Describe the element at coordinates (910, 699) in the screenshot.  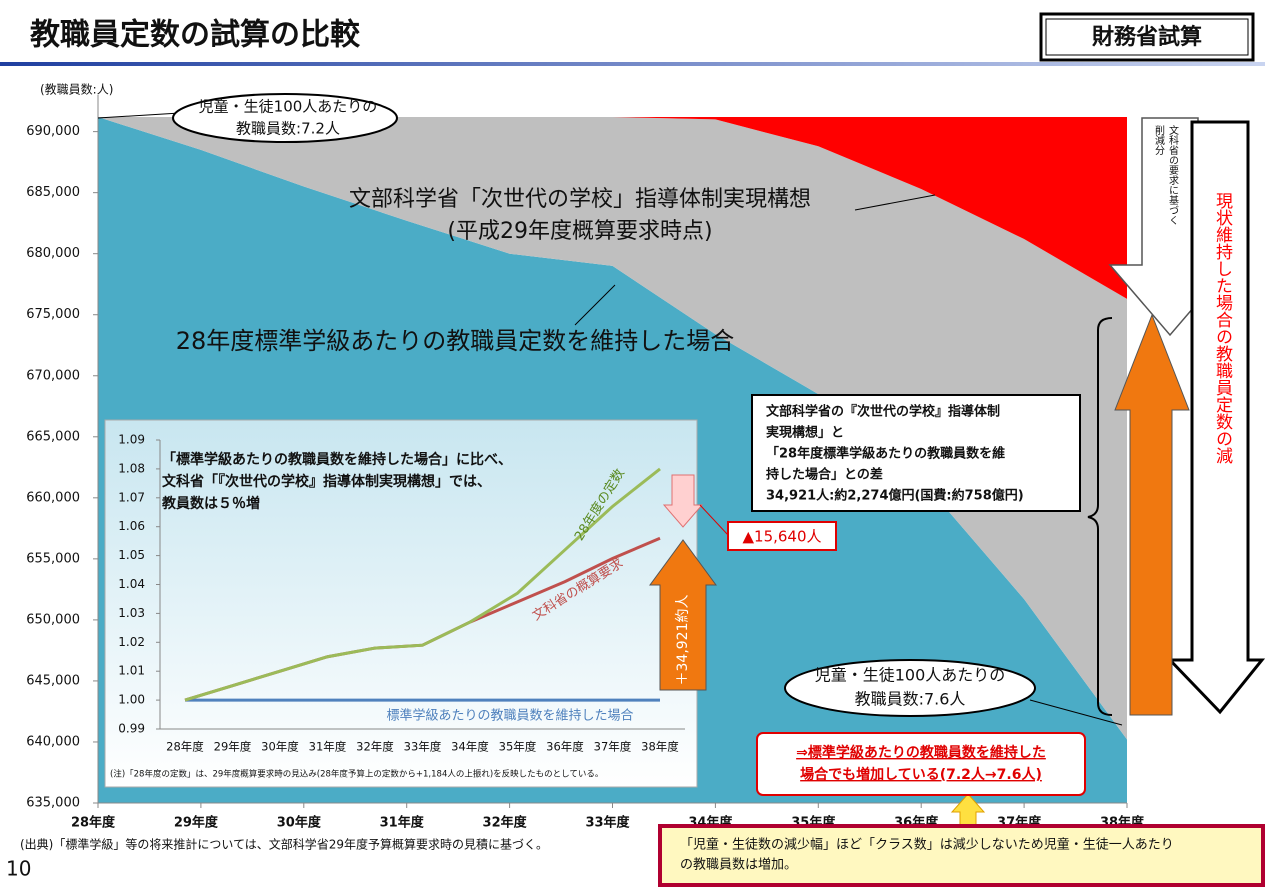
I see `callout-text: 教職員数:7.6人` at that location.